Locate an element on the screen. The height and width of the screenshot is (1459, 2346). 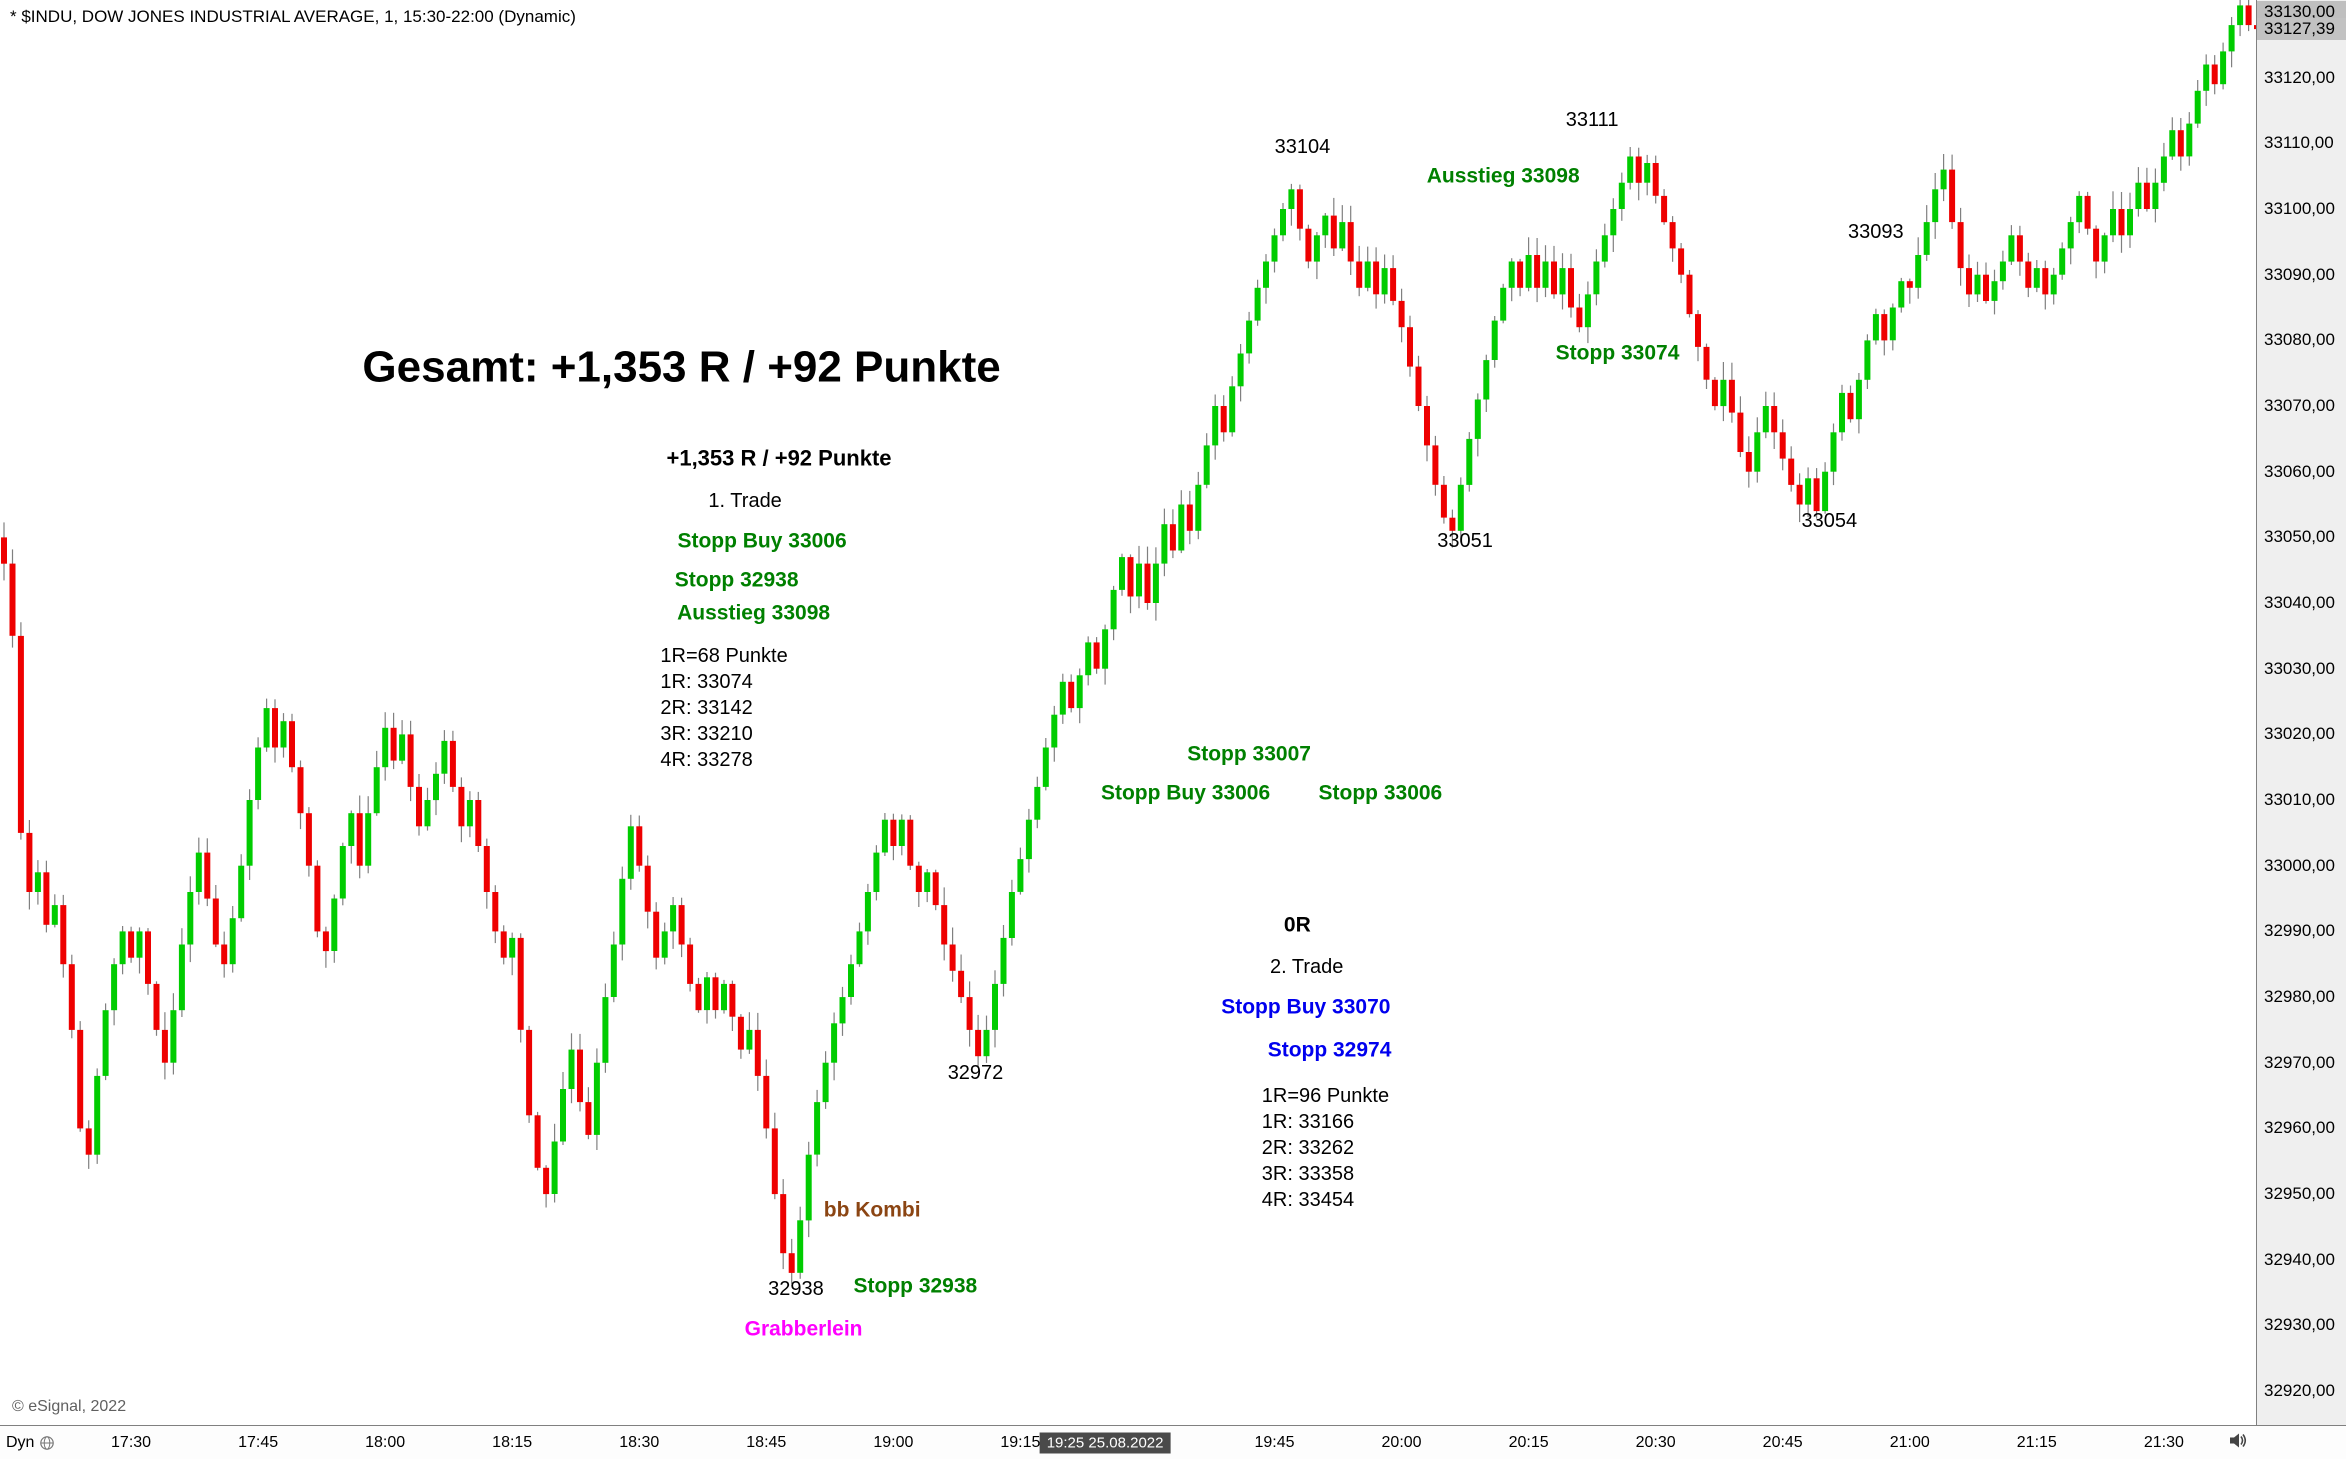
time-tick: 18:15 is located at coordinates (512, 1442).